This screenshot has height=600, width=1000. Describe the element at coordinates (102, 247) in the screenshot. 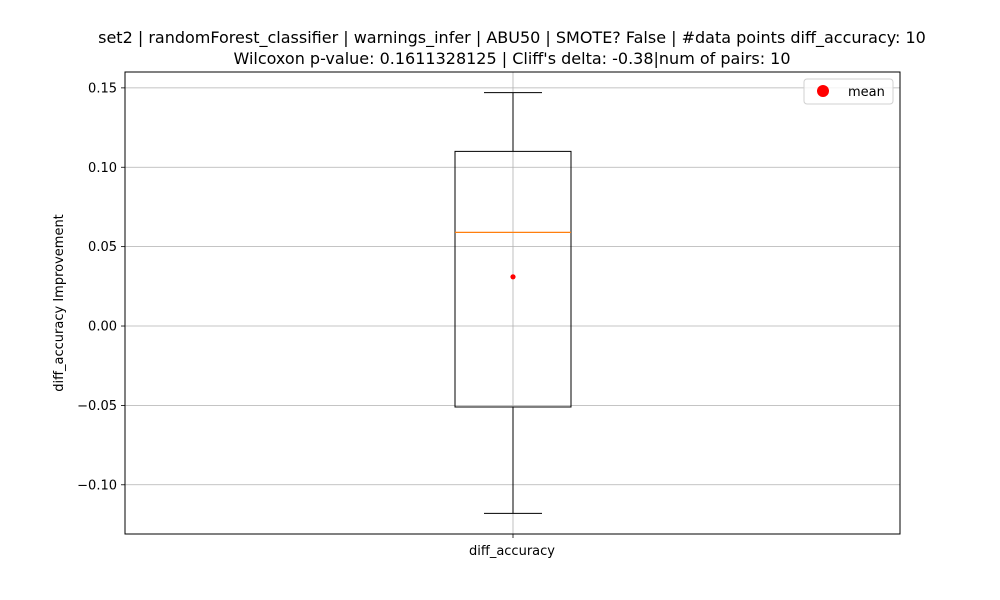

I see `y-tick-label: 0.05` at that location.